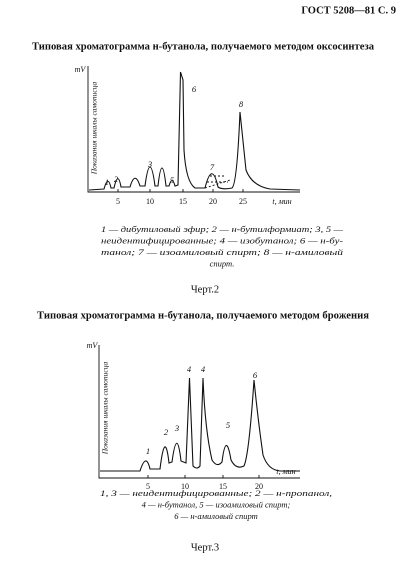 The image size is (406, 576). Describe the element at coordinates (216, 504) in the screenshot. I see `caption-line: 4 — н-бутанол, 5 — изоамиловый спирт;` at that location.